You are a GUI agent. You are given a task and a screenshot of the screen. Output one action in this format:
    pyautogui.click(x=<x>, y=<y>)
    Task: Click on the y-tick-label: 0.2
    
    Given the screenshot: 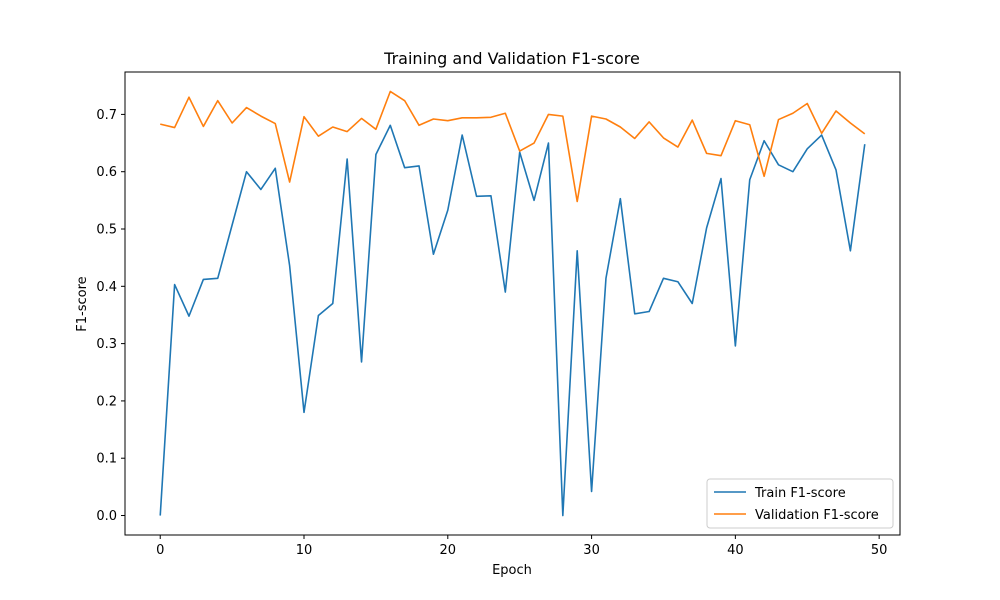 What is the action you would take?
    pyautogui.click(x=106, y=401)
    